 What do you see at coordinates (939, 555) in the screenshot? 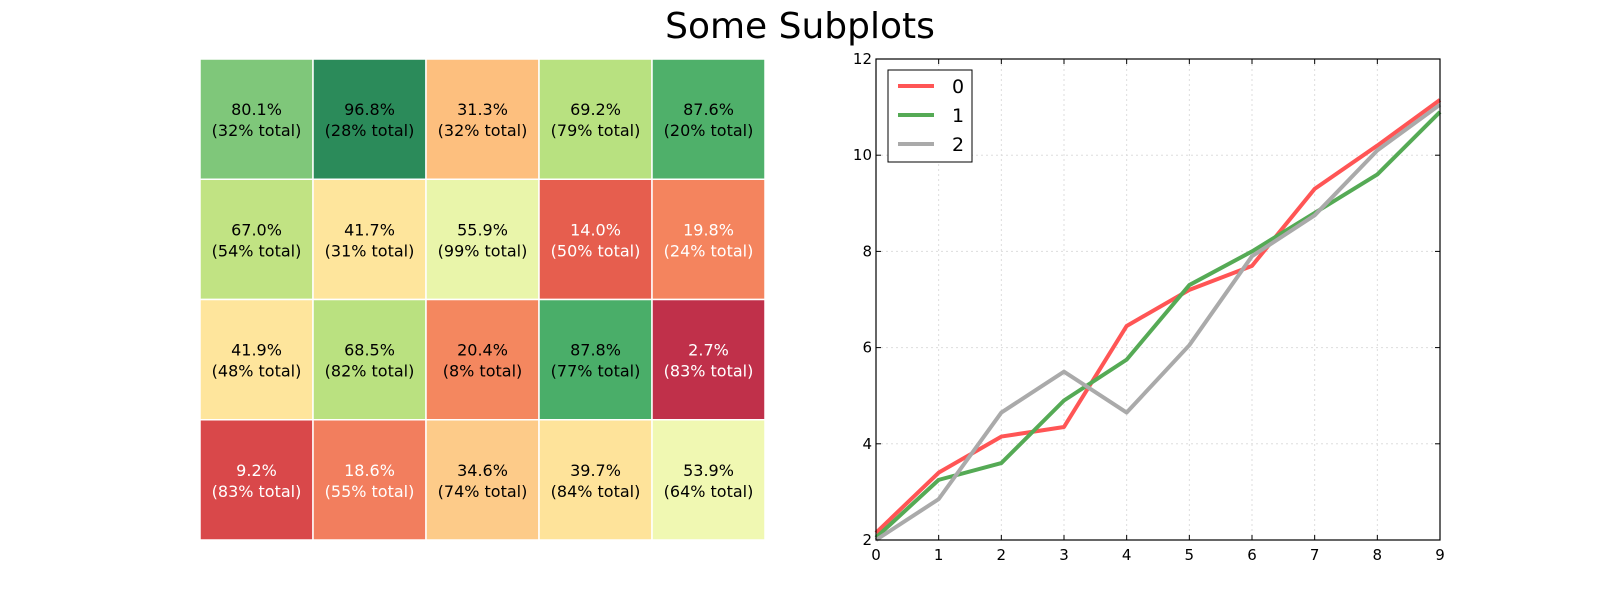
I see `x-tick-label: 1` at bounding box center [939, 555].